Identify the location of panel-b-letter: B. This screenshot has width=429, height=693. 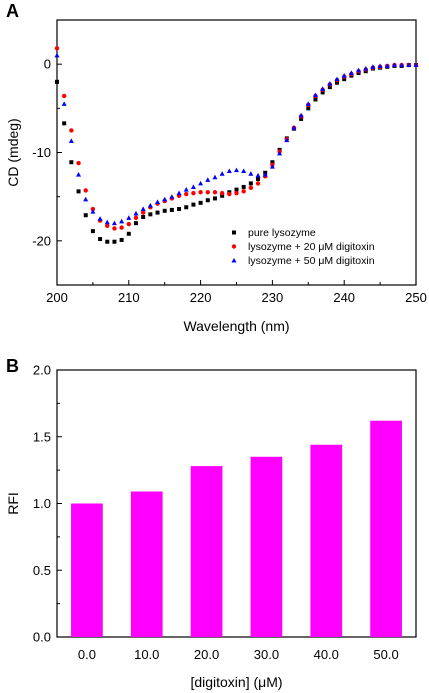
(12, 366).